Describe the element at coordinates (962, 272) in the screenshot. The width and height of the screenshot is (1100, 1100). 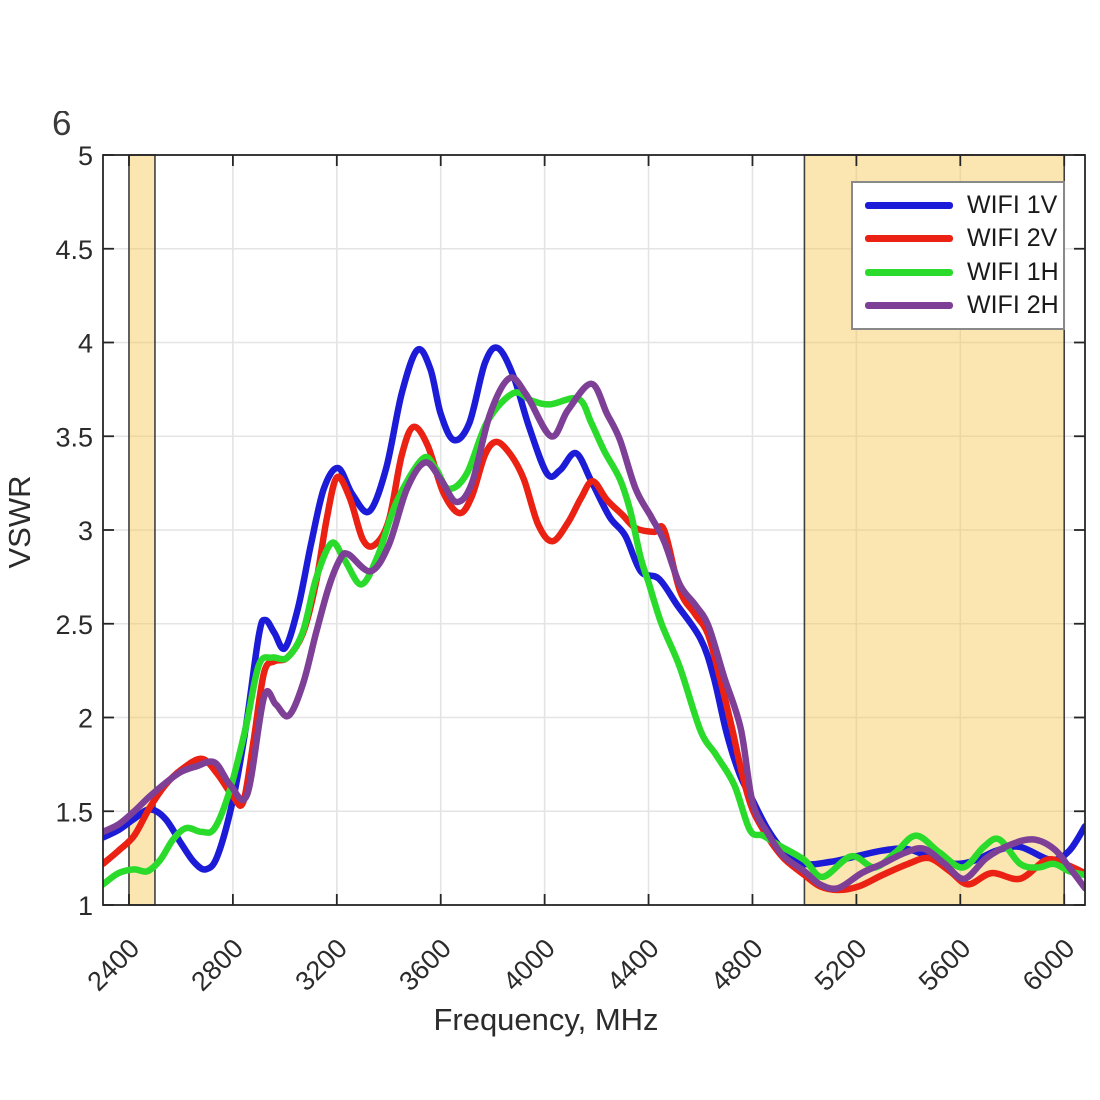
I see `legend-item-wifi-1h: WIFI 1H` at that location.